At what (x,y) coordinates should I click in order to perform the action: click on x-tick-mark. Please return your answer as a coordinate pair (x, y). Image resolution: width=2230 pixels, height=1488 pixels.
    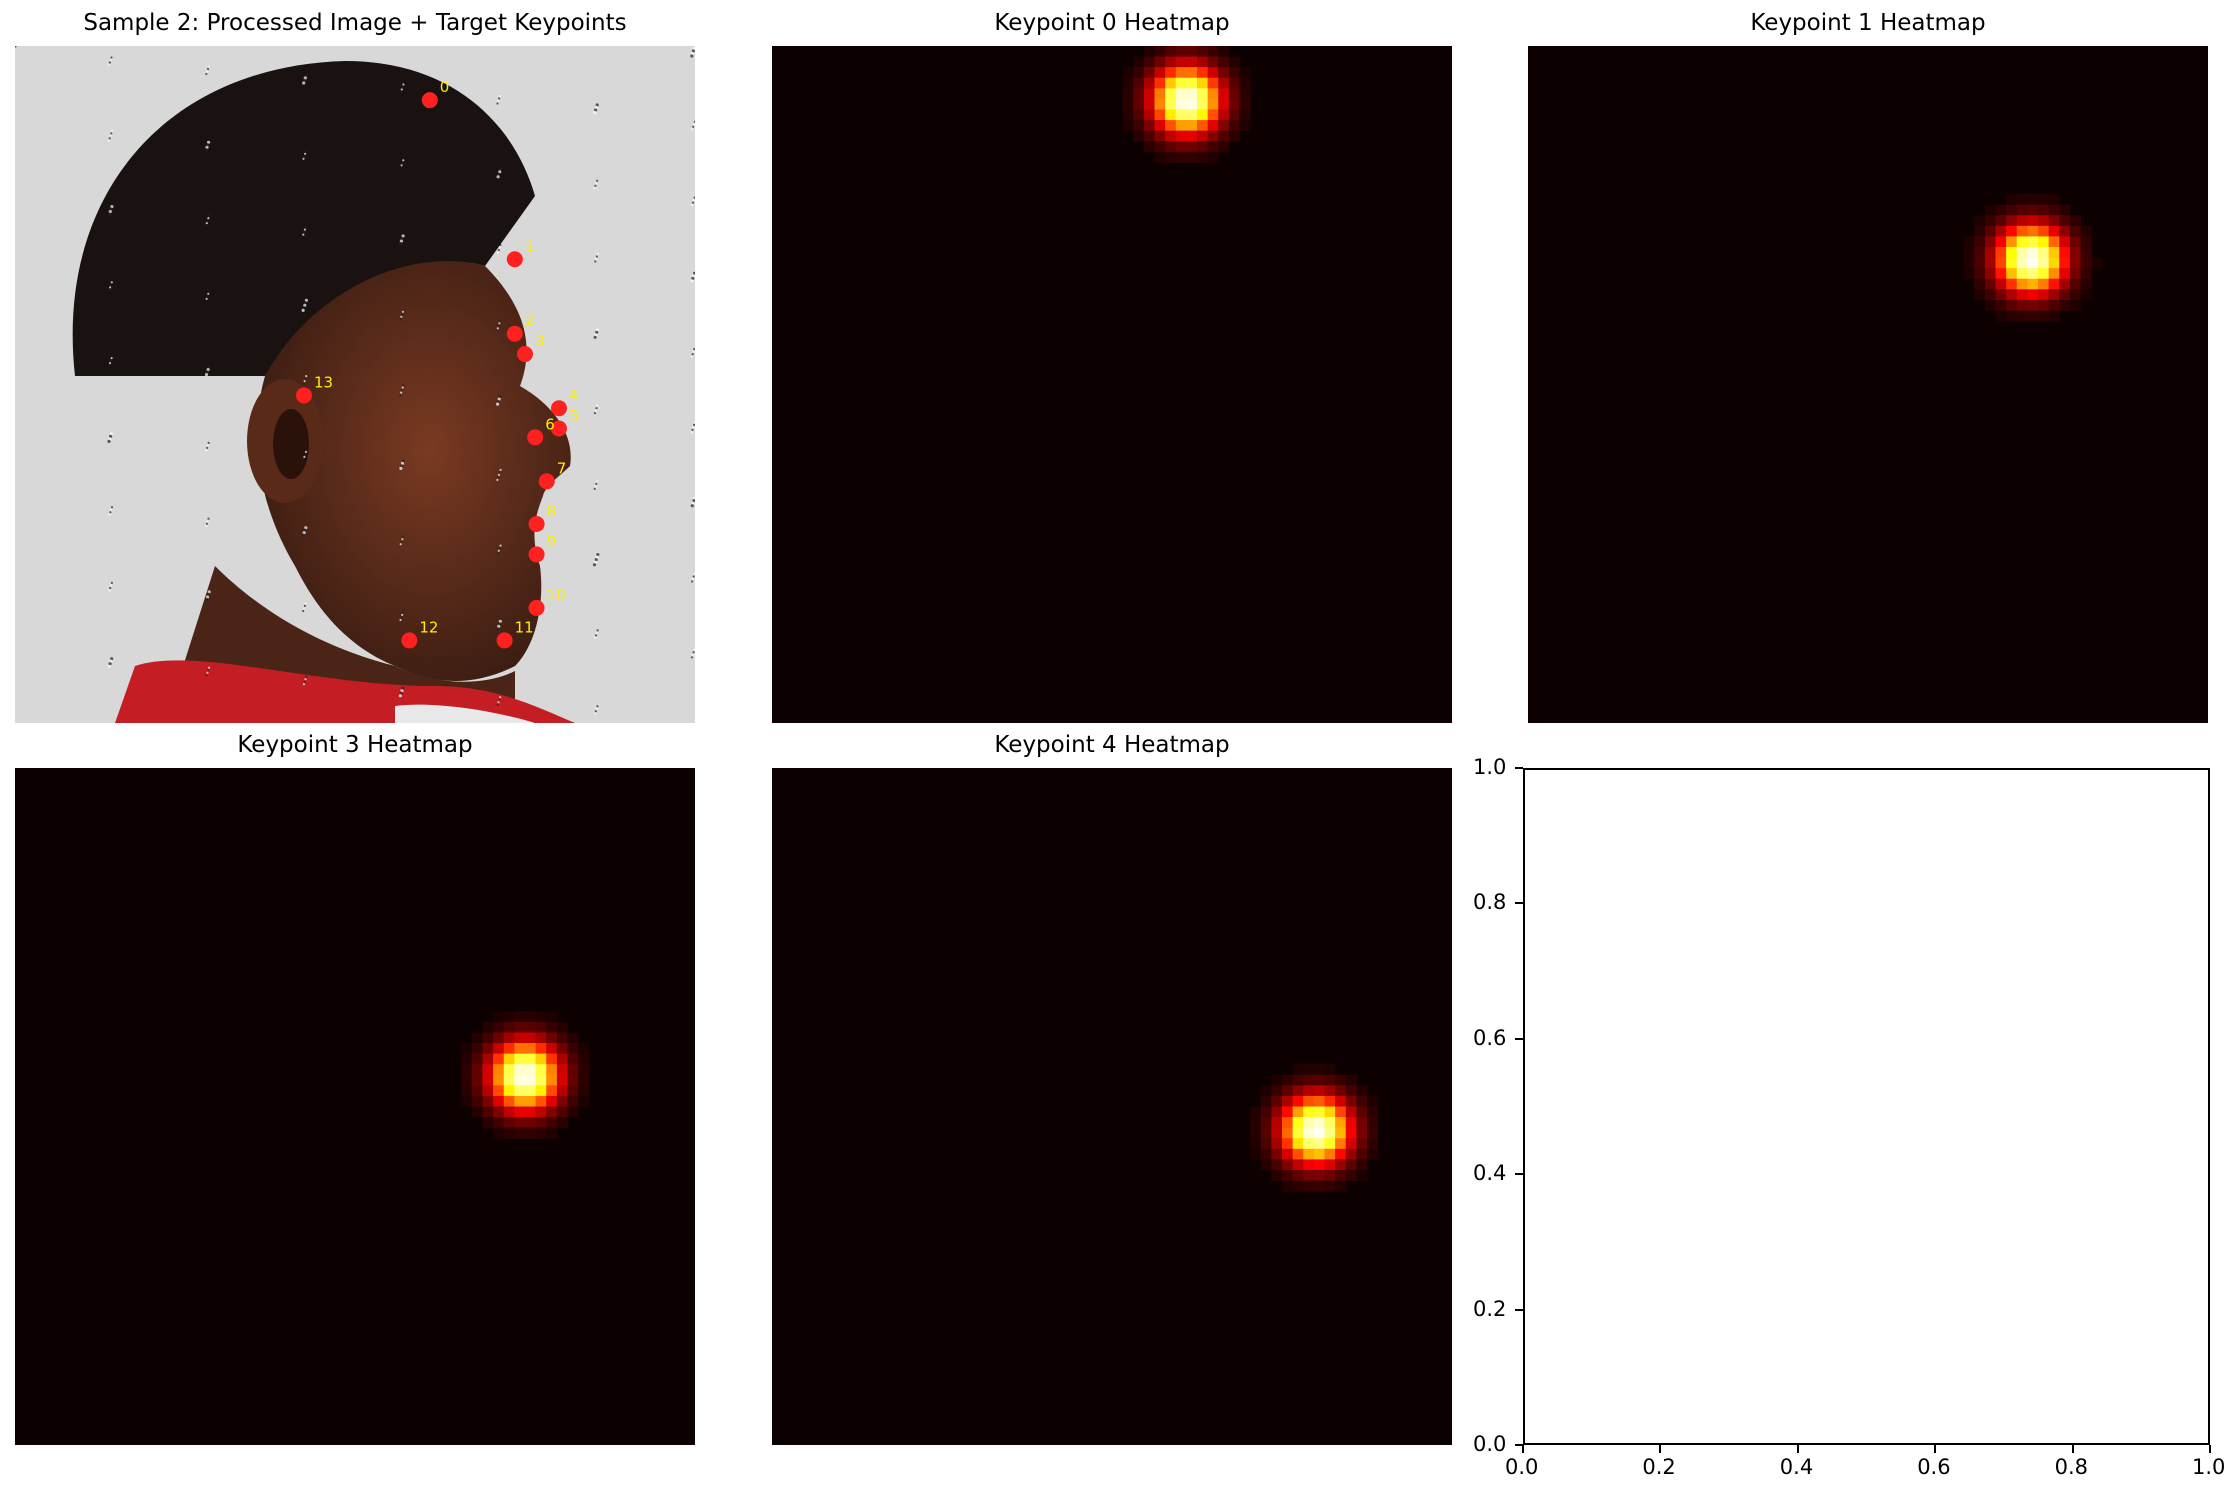
    Looking at the image, I should click on (1935, 1449).